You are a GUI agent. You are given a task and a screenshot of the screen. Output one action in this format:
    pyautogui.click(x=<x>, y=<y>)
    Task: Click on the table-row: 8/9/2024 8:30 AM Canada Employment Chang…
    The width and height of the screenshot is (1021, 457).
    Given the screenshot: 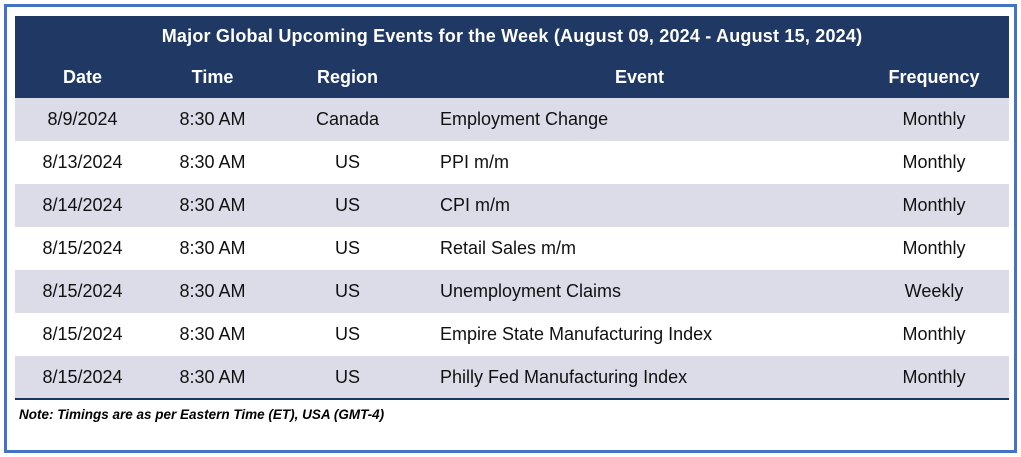 What is the action you would take?
    pyautogui.click(x=512, y=119)
    